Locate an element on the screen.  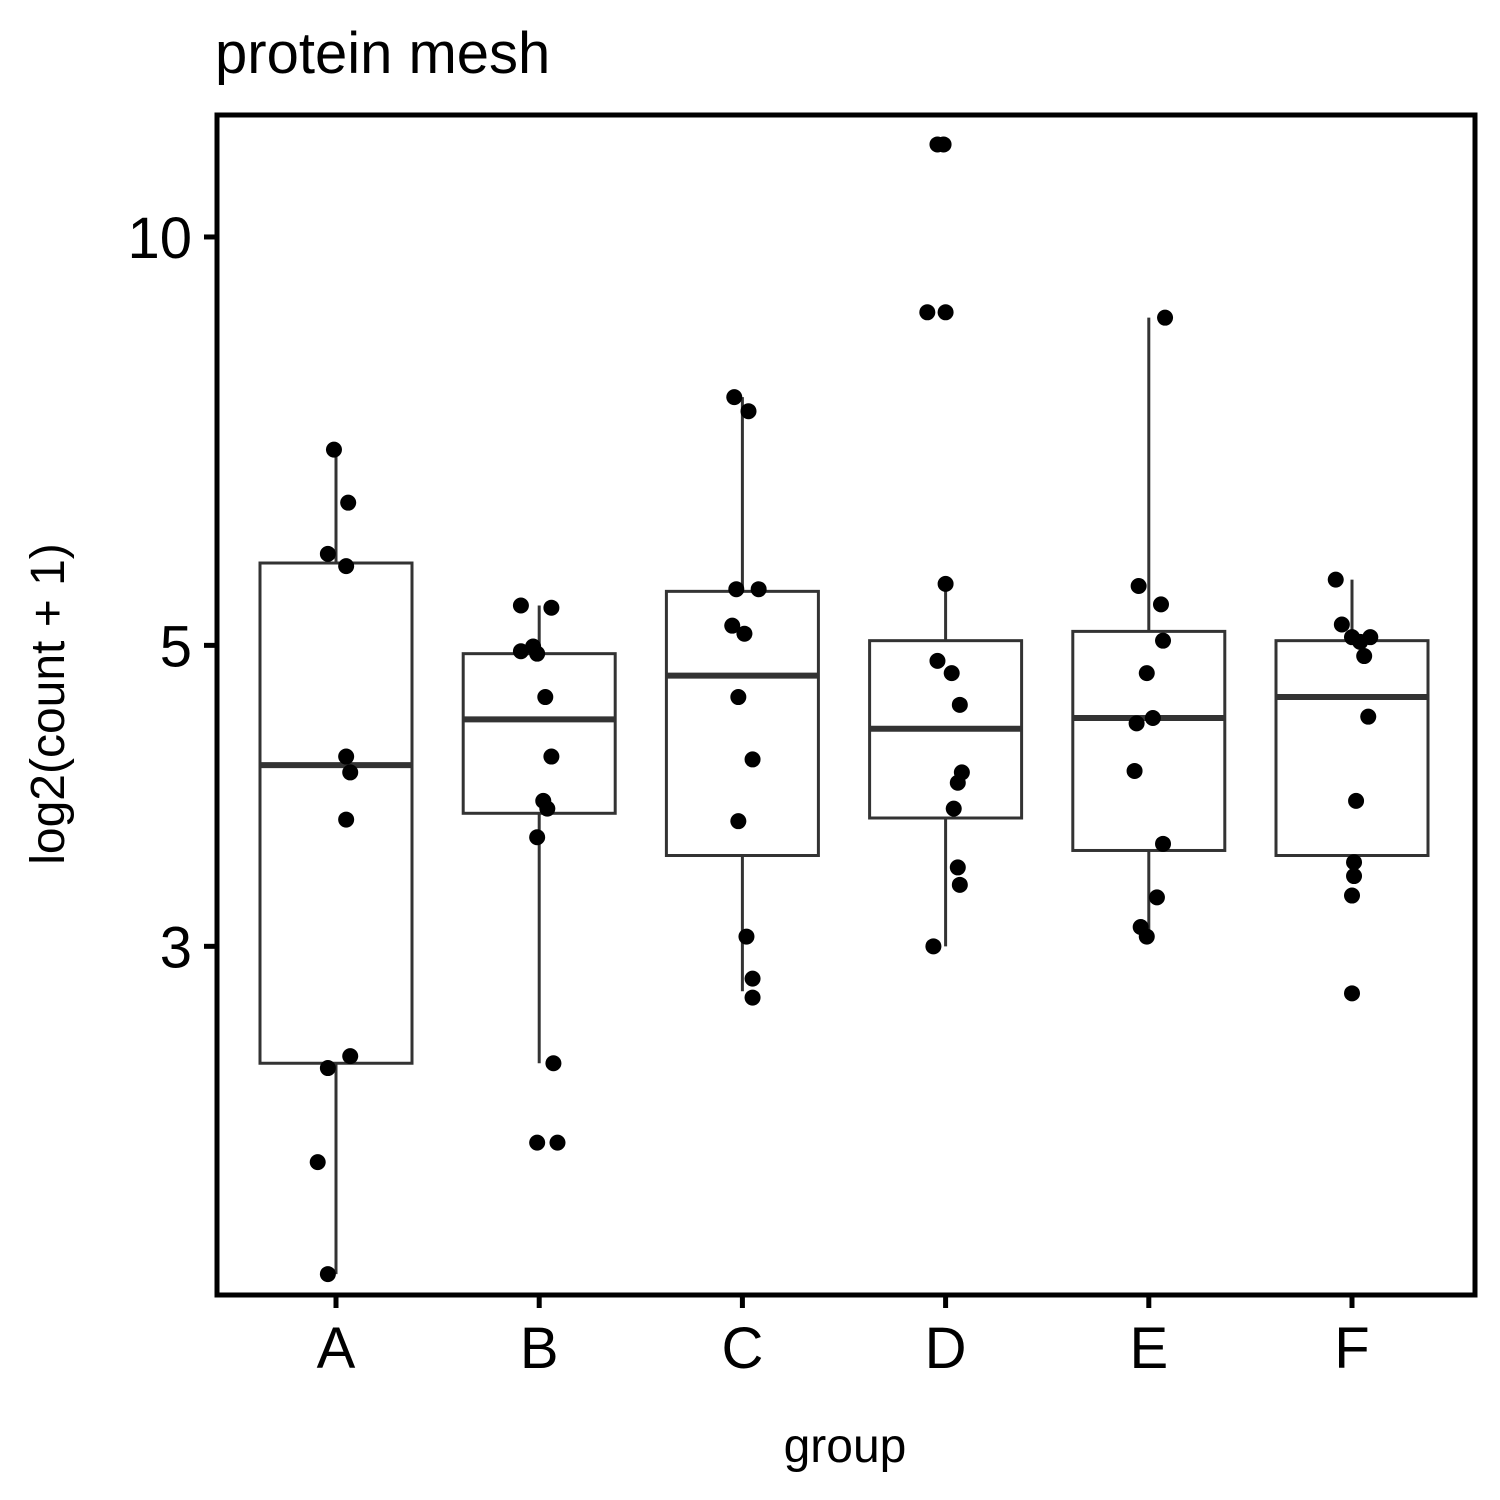
x-tick-label: F is located at coordinates (1351, 1348).